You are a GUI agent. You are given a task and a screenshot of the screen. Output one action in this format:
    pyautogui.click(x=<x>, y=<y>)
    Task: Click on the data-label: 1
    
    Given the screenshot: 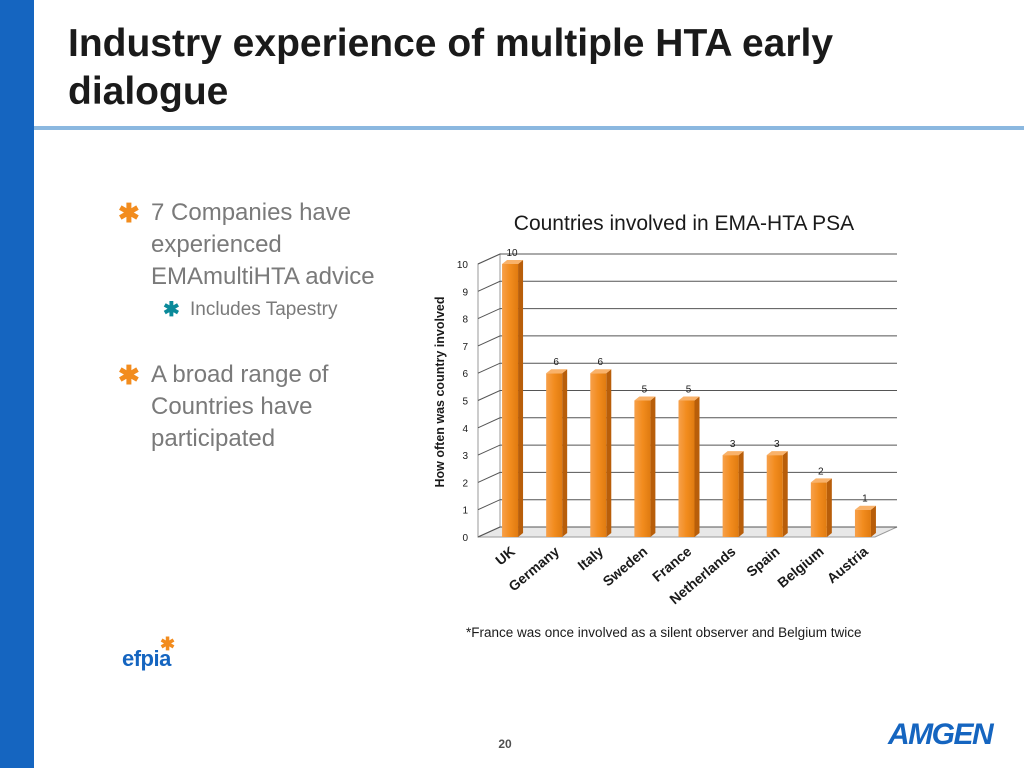 What is the action you would take?
    pyautogui.click(x=865, y=499)
    